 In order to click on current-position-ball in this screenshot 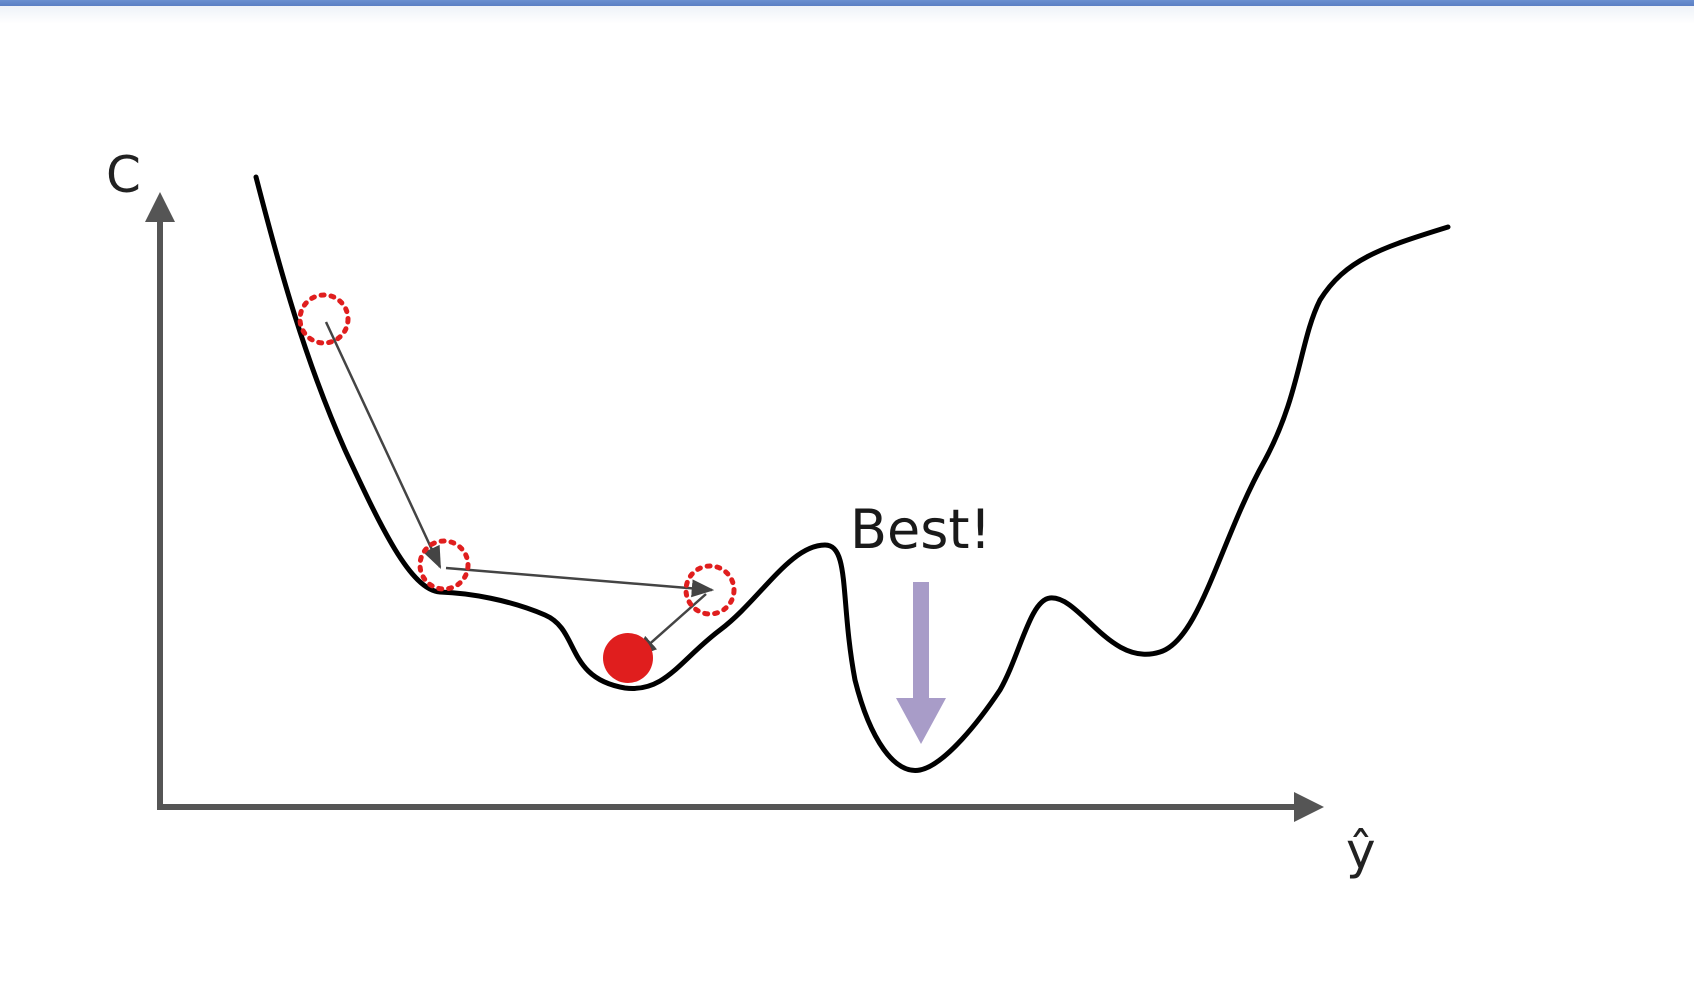, I will do `click(628, 658)`.